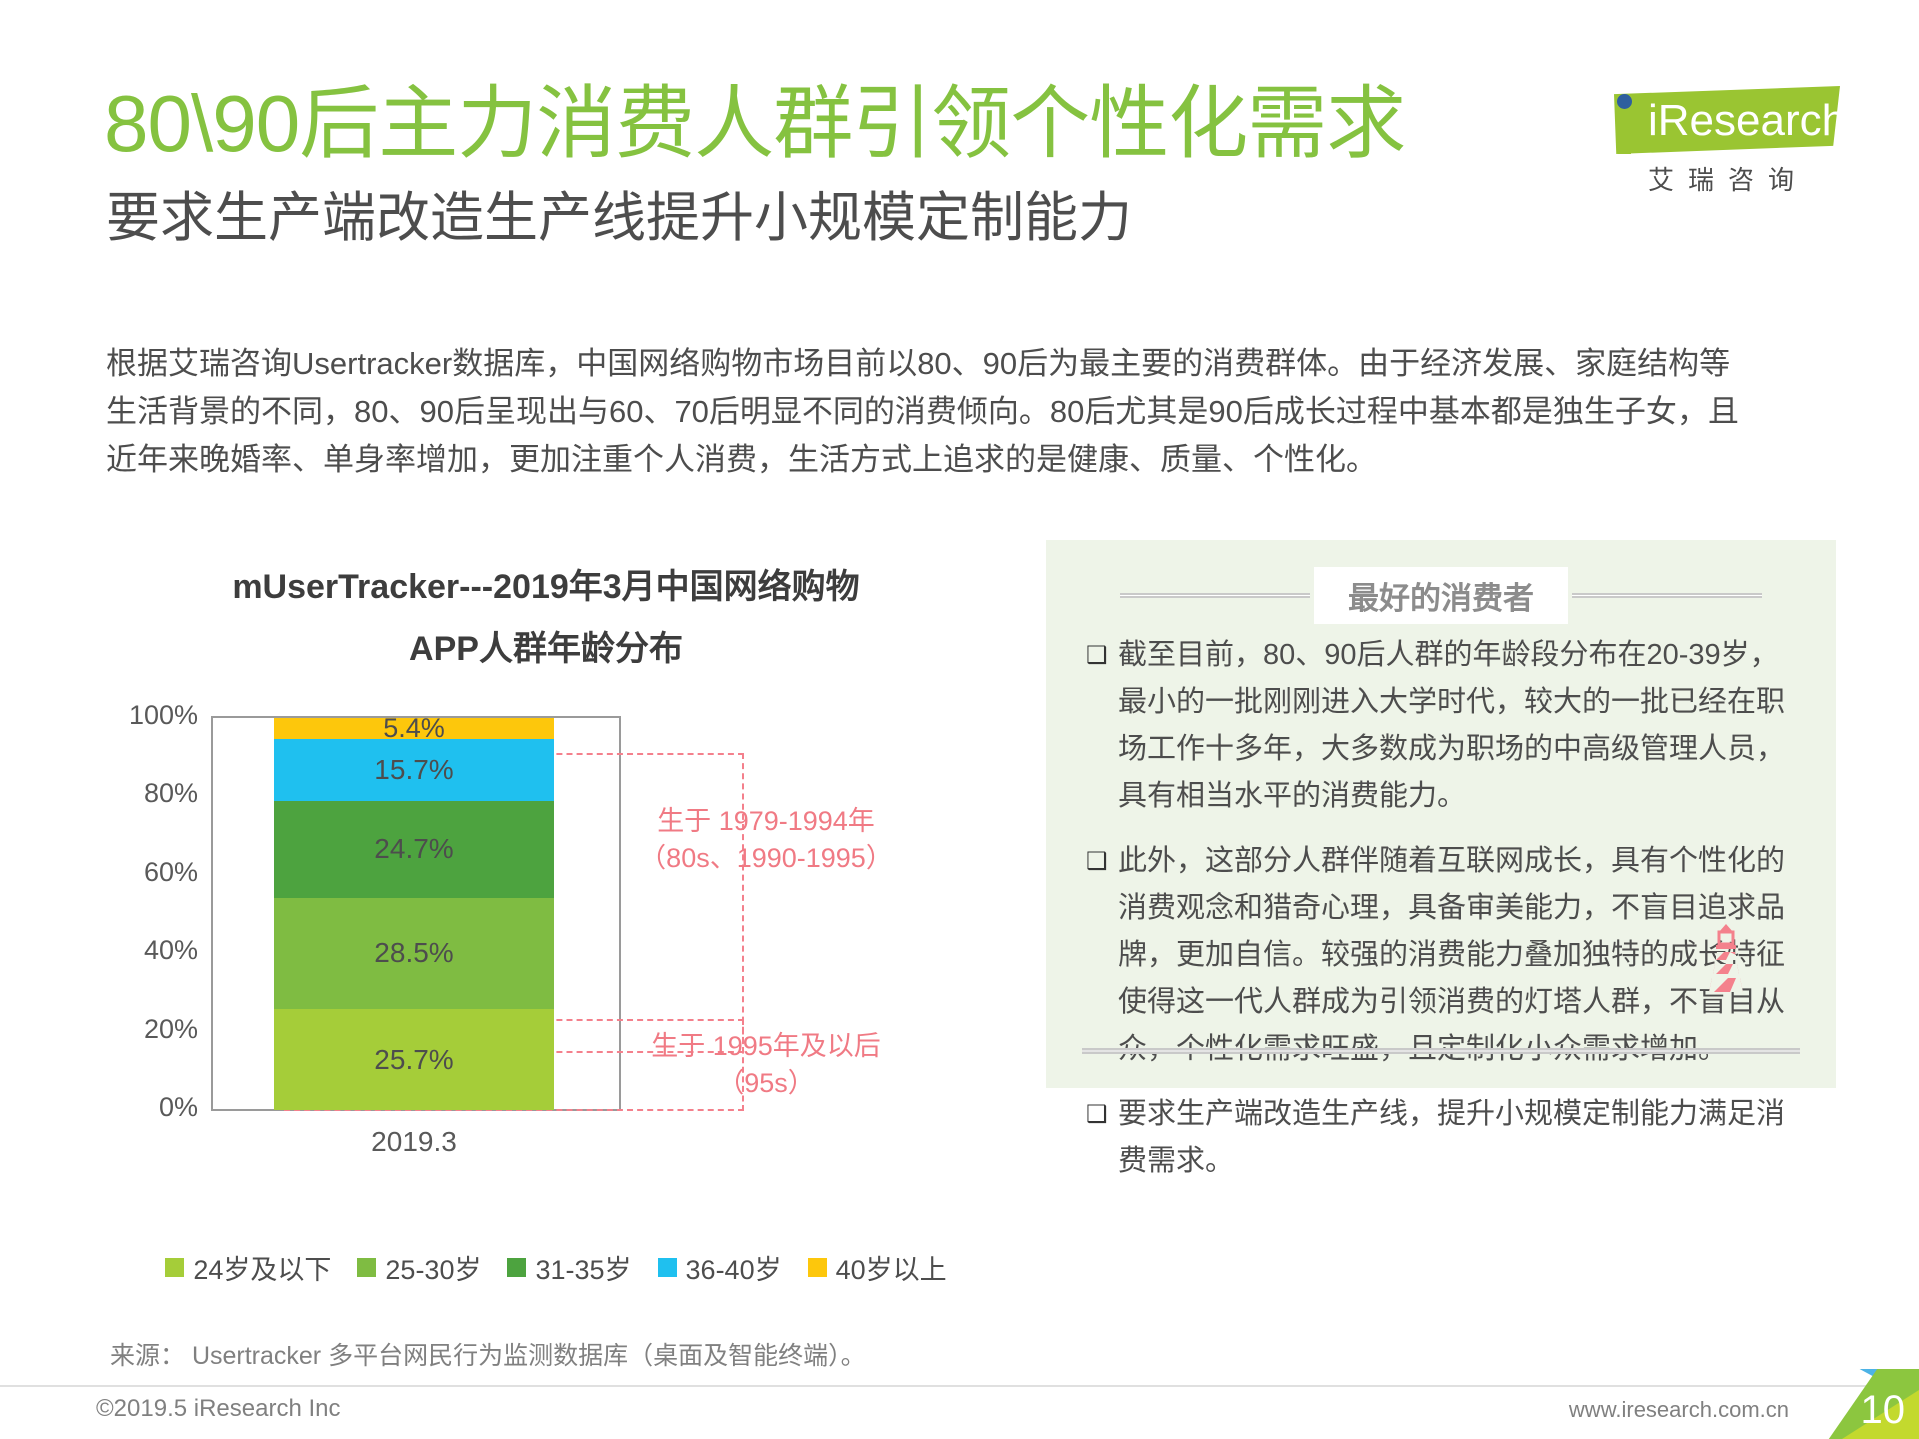 The height and width of the screenshot is (1439, 1919). Describe the element at coordinates (1726, 958) in the screenshot. I see `lighthouse-icon` at that location.